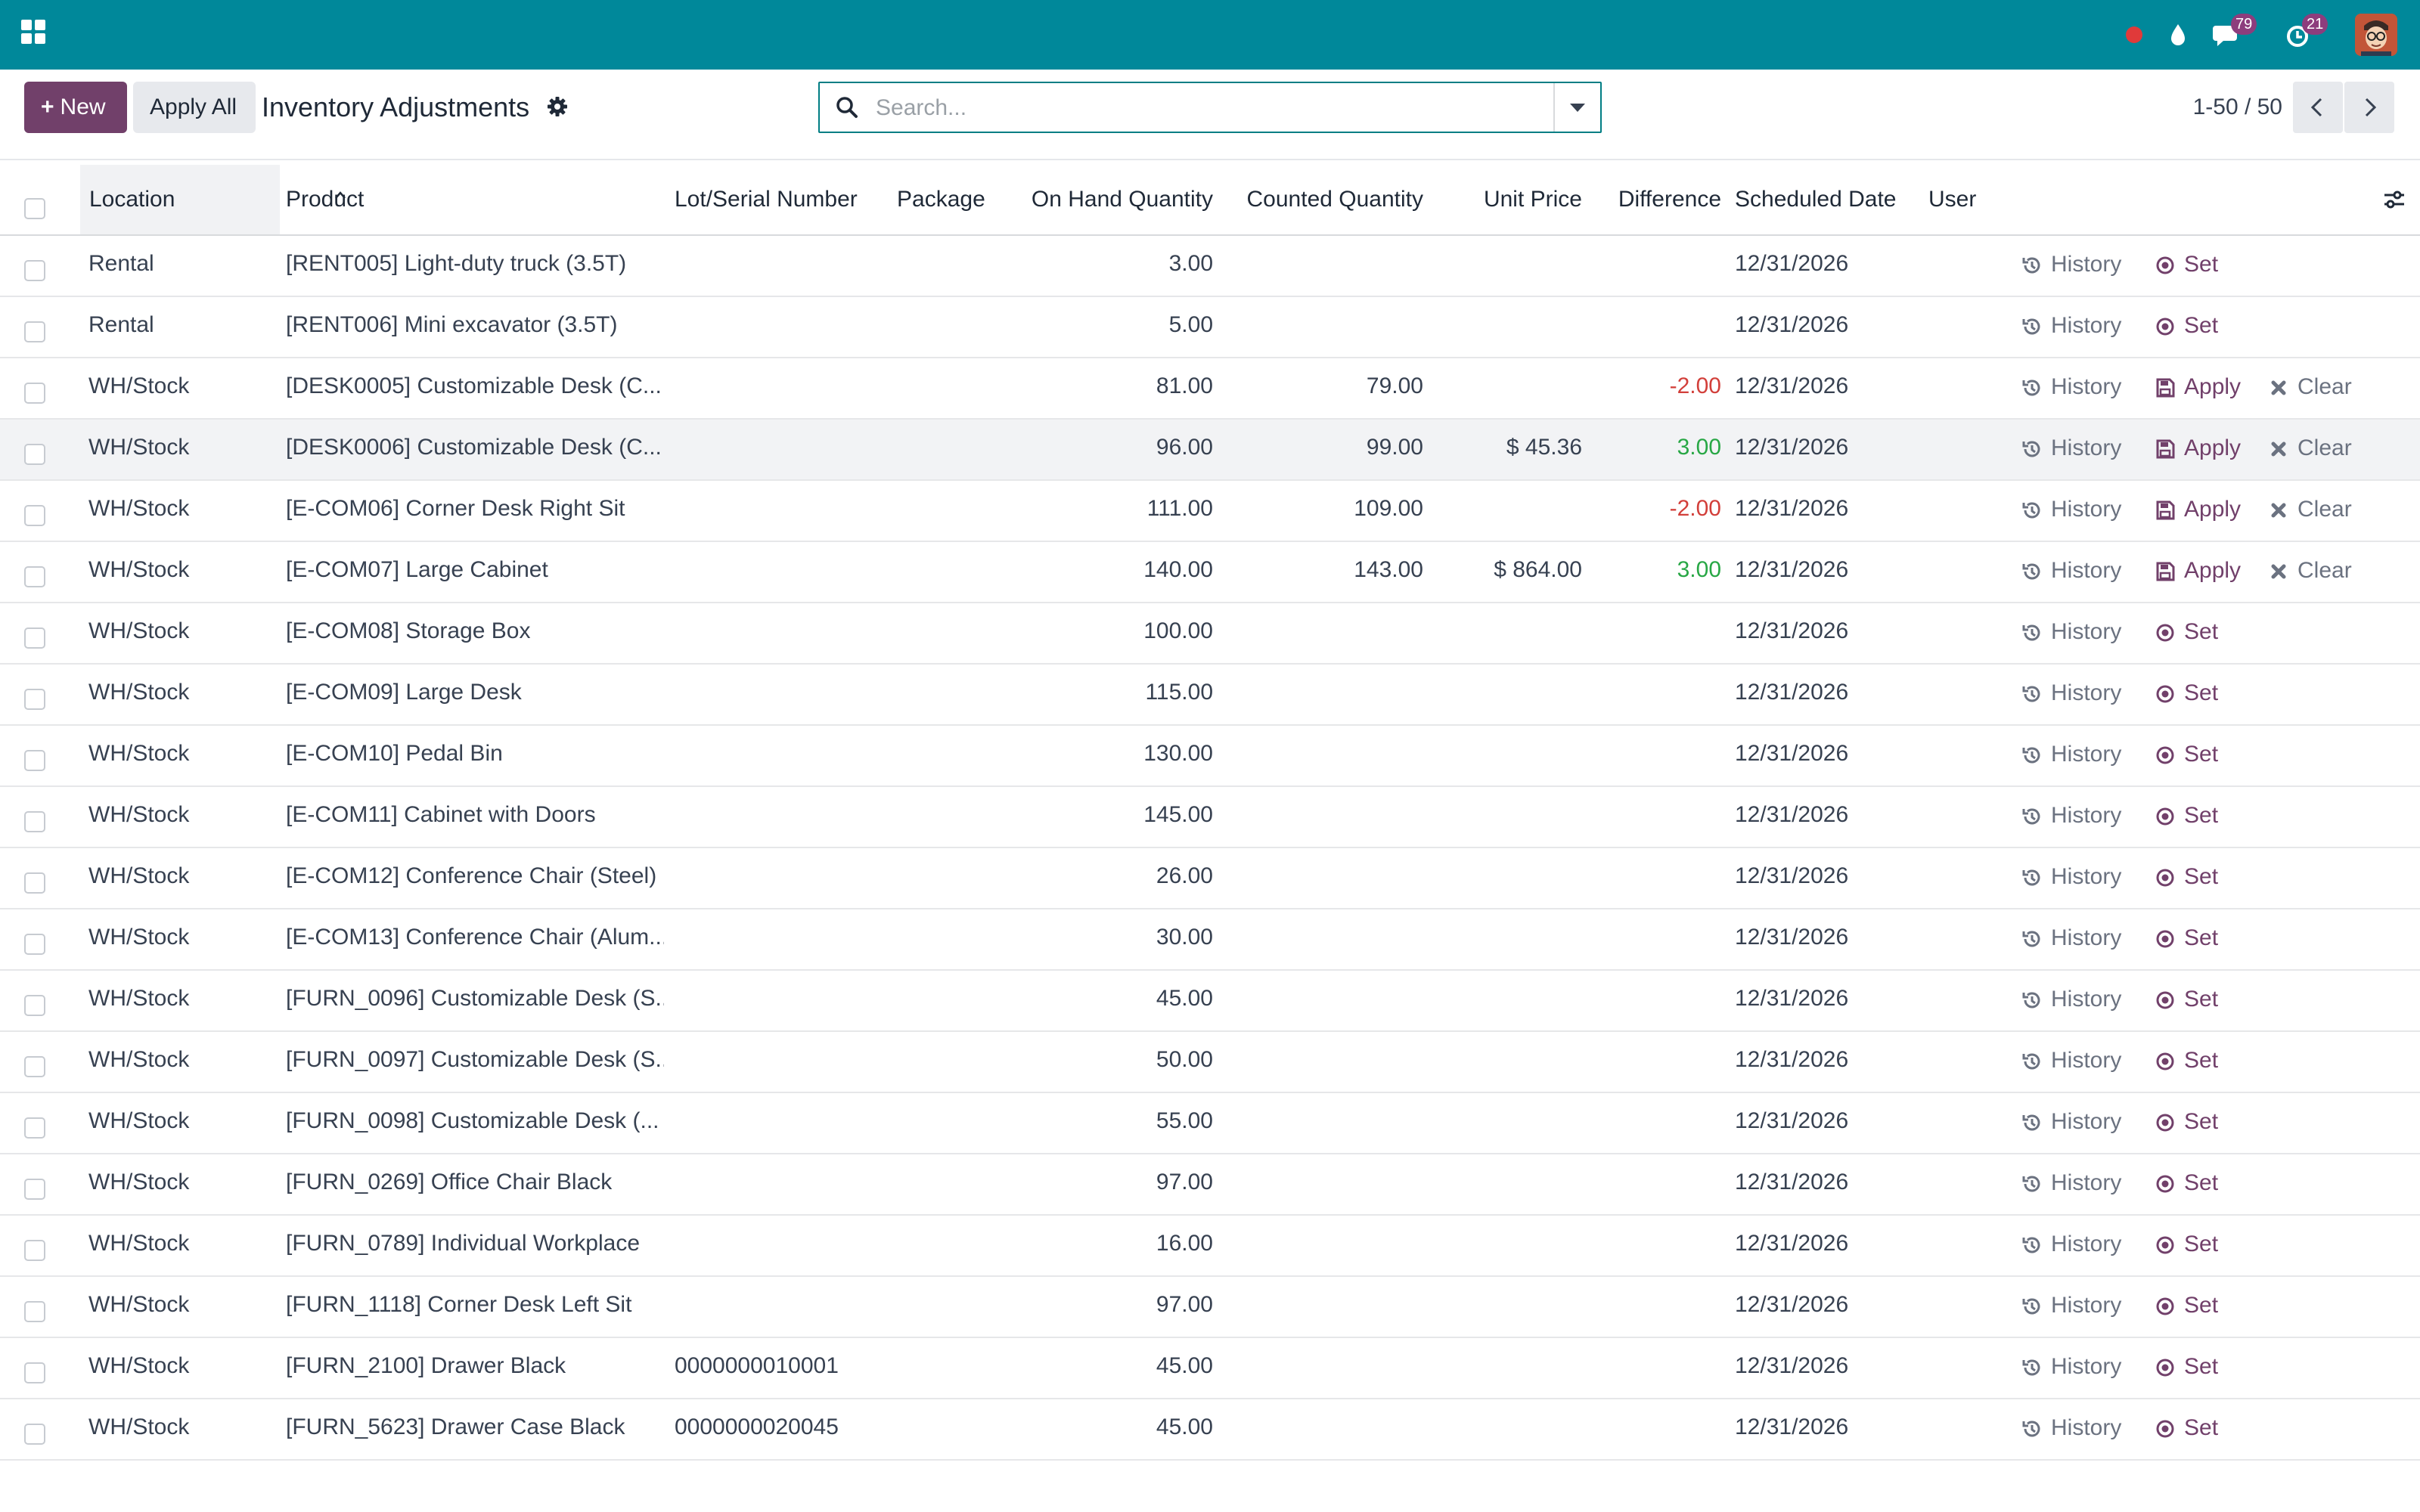 This screenshot has width=2420, height=1512. What do you see at coordinates (1654, 1307) in the screenshot?
I see `cell-difference` at bounding box center [1654, 1307].